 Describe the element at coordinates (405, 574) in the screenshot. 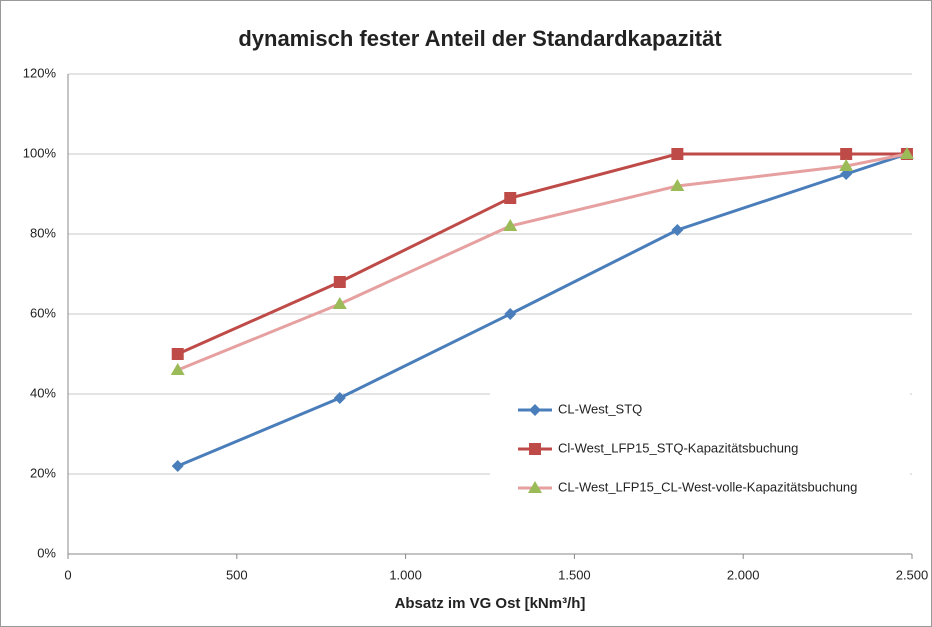

I see `x-tick-label: 1.000` at that location.